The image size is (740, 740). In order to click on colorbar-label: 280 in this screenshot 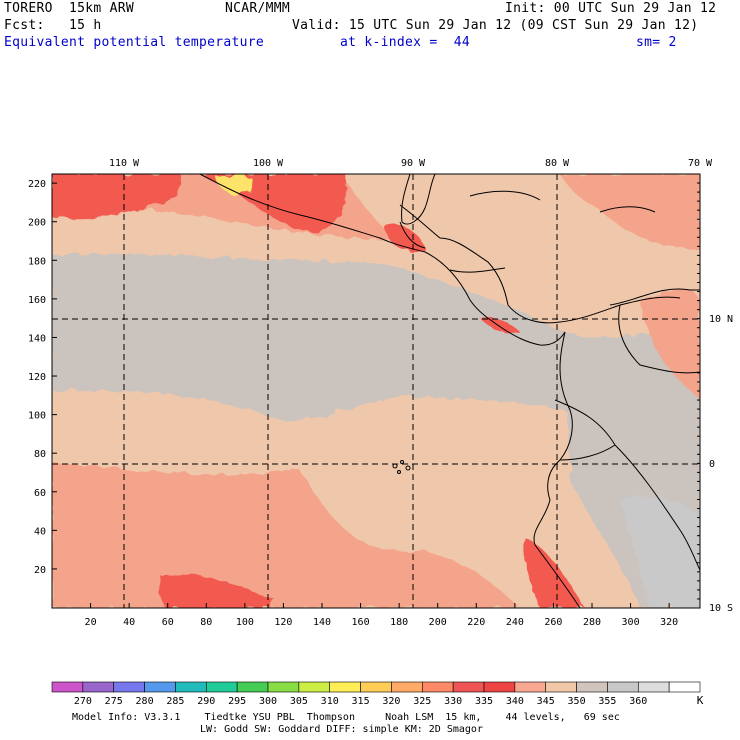, I will do `click(145, 701)`.